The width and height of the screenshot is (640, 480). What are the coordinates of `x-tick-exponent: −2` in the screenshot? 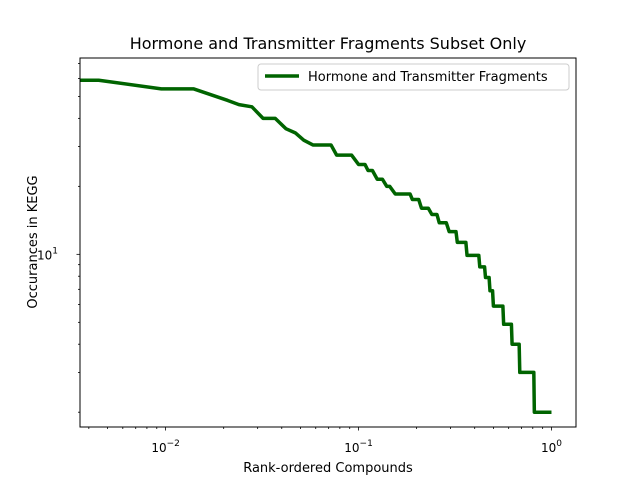 It's located at (173, 444).